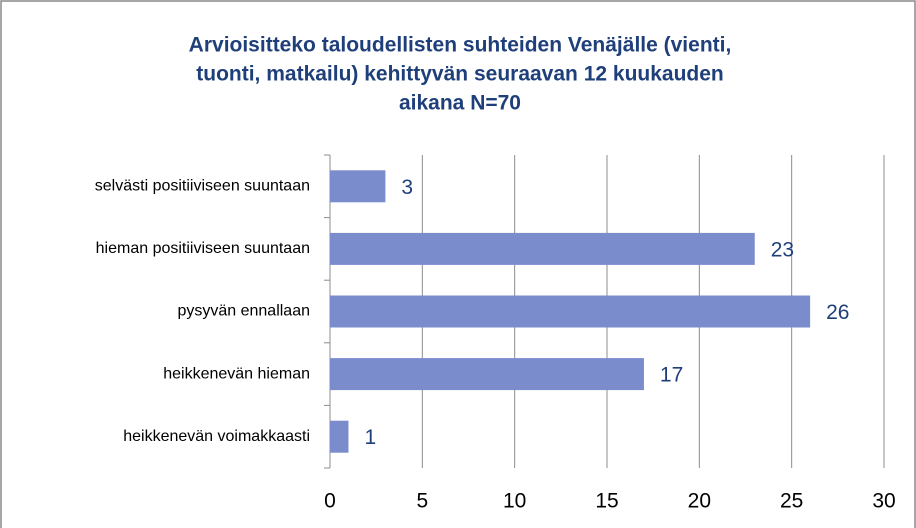 The width and height of the screenshot is (916, 528). Describe the element at coordinates (699, 501) in the screenshot. I see `x-tick-label: 20` at that location.